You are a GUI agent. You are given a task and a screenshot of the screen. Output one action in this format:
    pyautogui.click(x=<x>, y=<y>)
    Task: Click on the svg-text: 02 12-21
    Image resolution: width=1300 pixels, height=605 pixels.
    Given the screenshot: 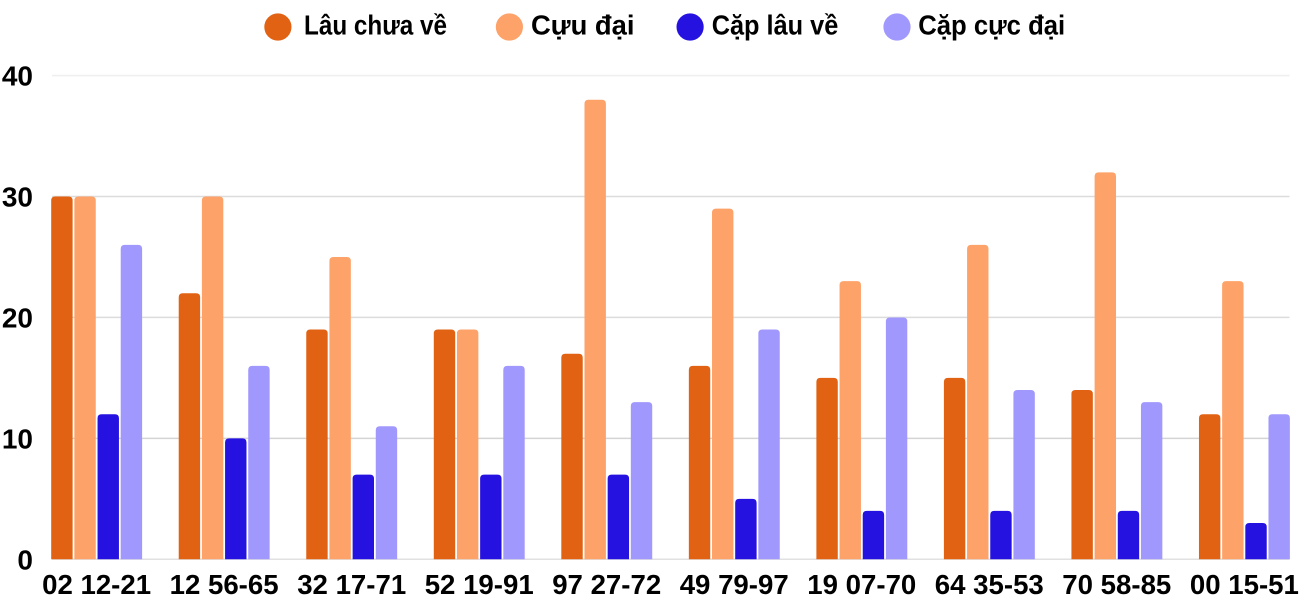 What is the action you would take?
    pyautogui.click(x=96, y=584)
    